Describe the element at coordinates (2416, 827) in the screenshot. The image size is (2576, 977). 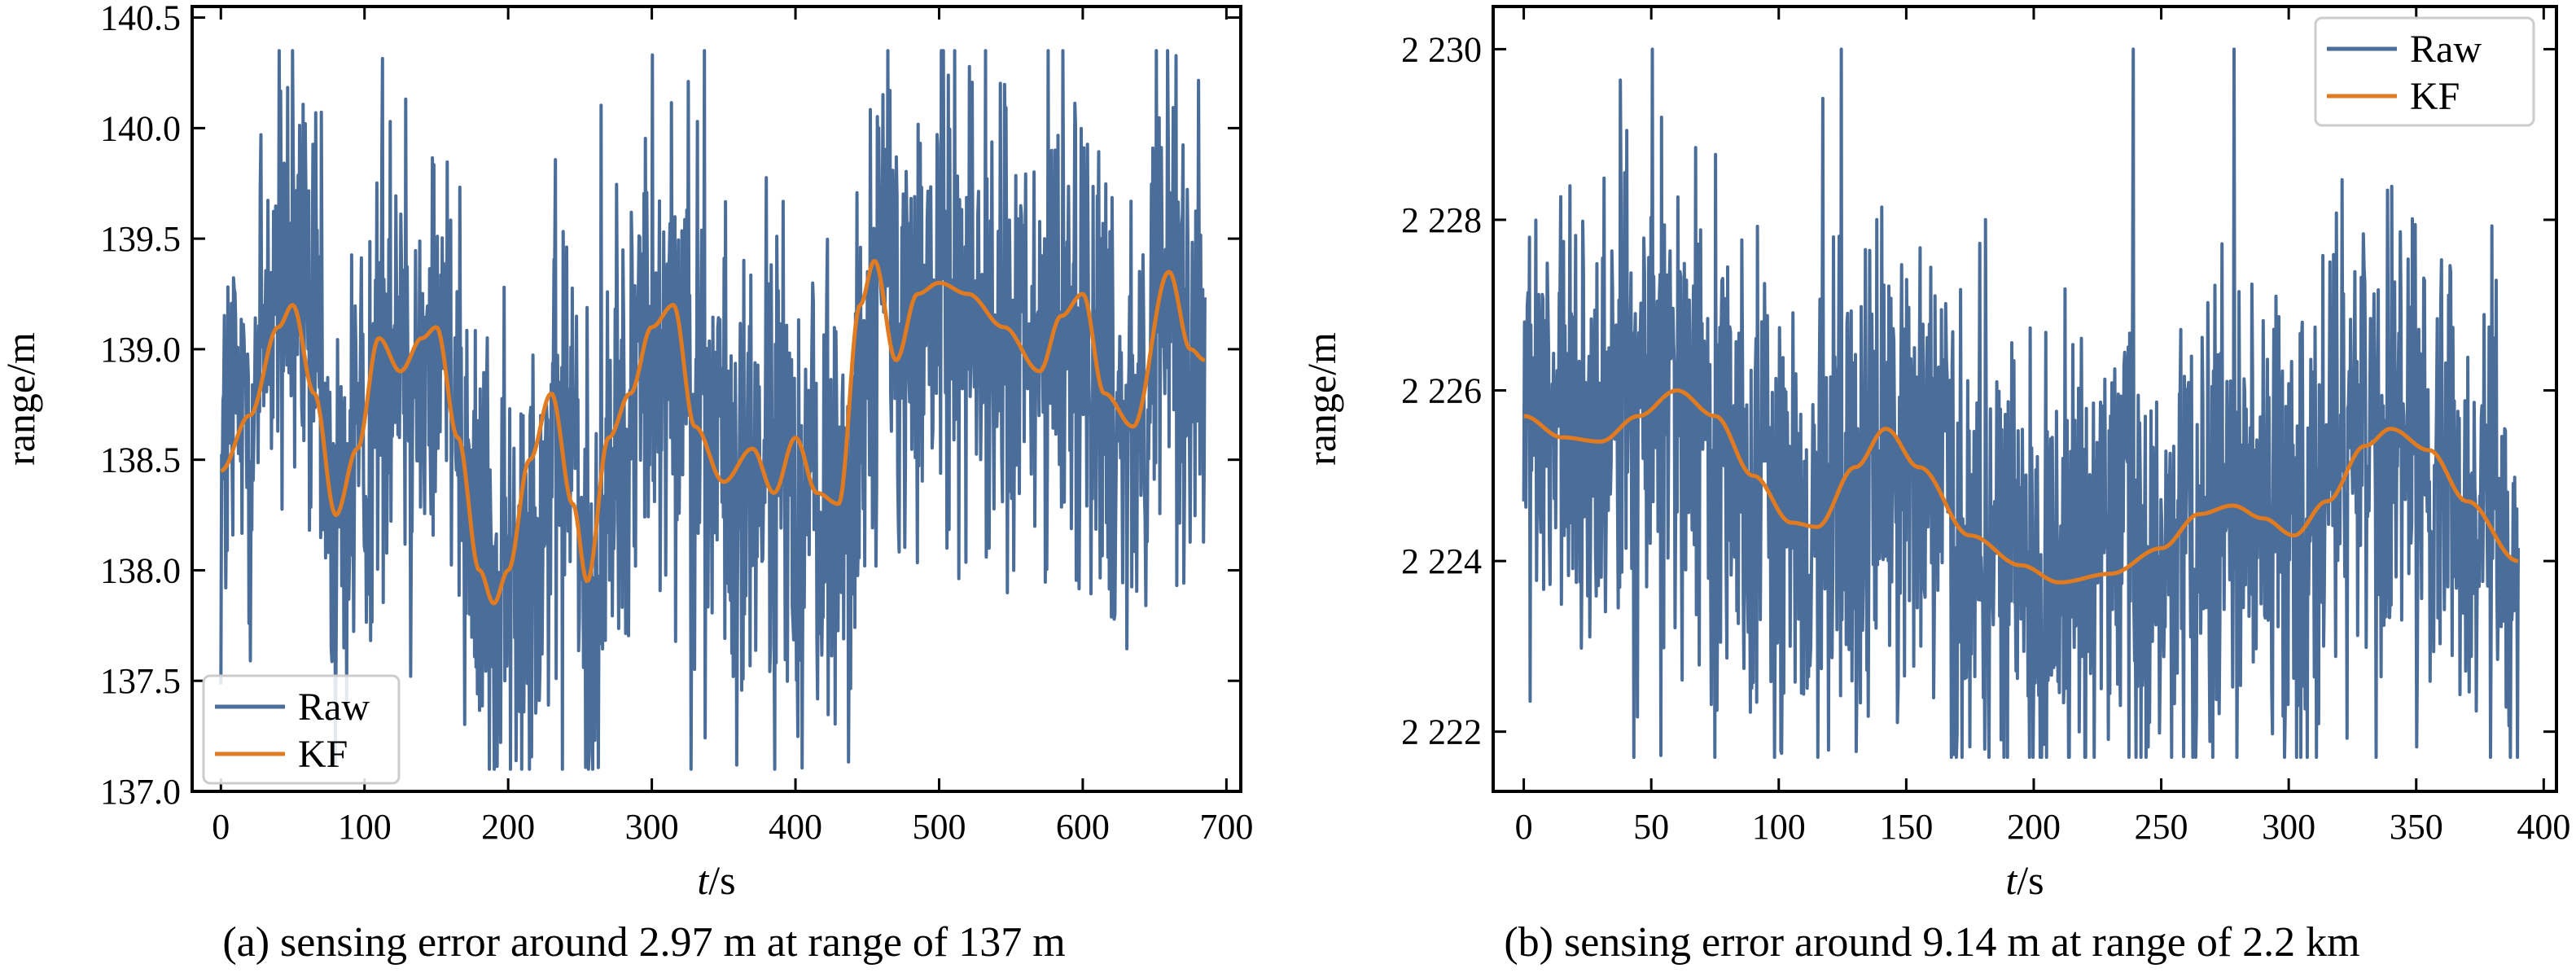
I see `x-tick-label: 350` at that location.